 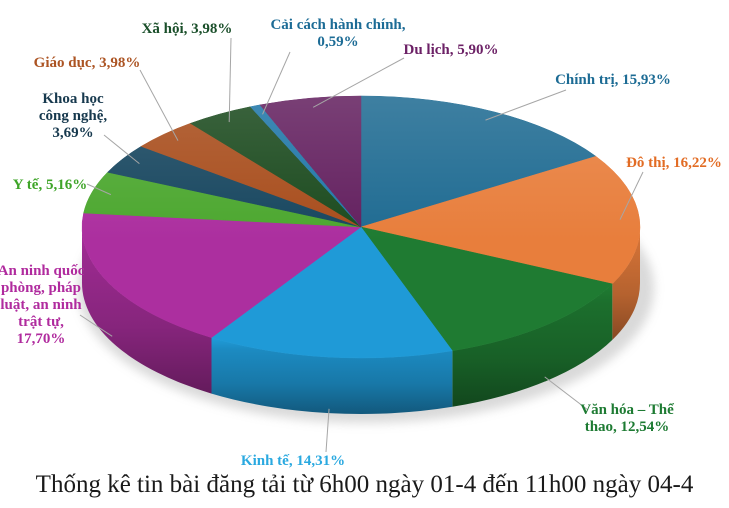 I want to click on pie-slice-side-van-hoa-the-thao, so click(x=532, y=345).